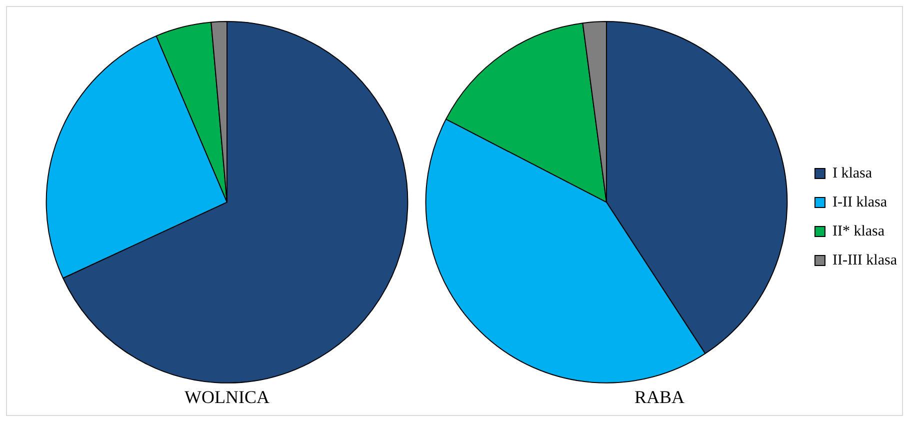  Describe the element at coordinates (858, 231) in the screenshot. I see `legend-label: II* klasa` at that location.